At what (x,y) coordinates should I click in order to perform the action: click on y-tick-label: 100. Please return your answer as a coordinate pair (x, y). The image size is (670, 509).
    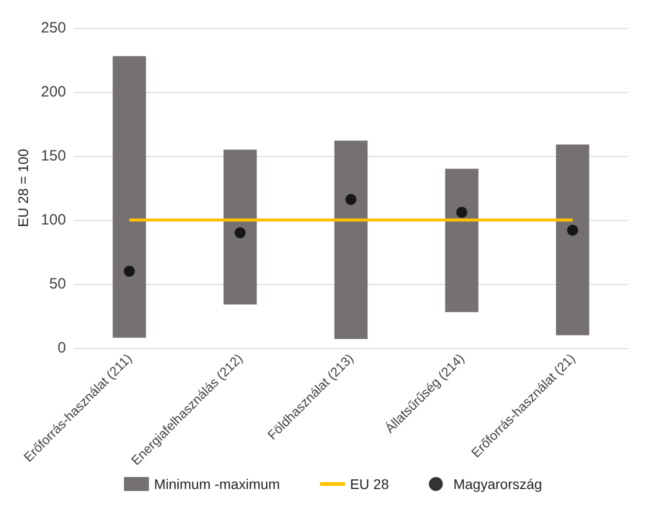
    Looking at the image, I should click on (53, 220).